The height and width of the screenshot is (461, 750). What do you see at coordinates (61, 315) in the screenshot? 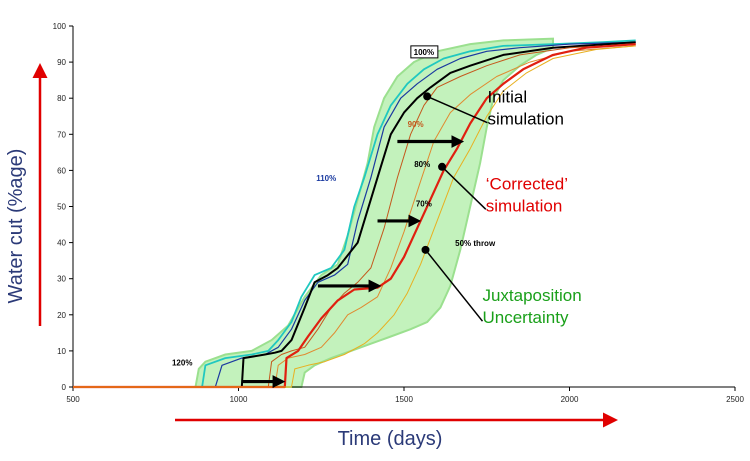
I see `y-tick-label: 20` at bounding box center [61, 315].